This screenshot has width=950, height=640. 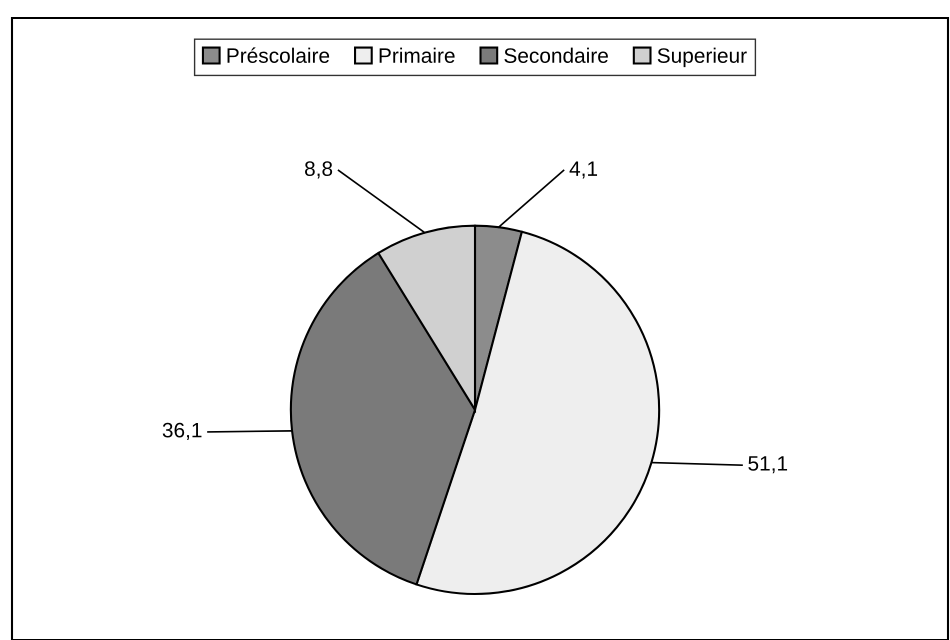 What do you see at coordinates (556, 55) in the screenshot?
I see `legend-label: Secondaire` at bounding box center [556, 55].